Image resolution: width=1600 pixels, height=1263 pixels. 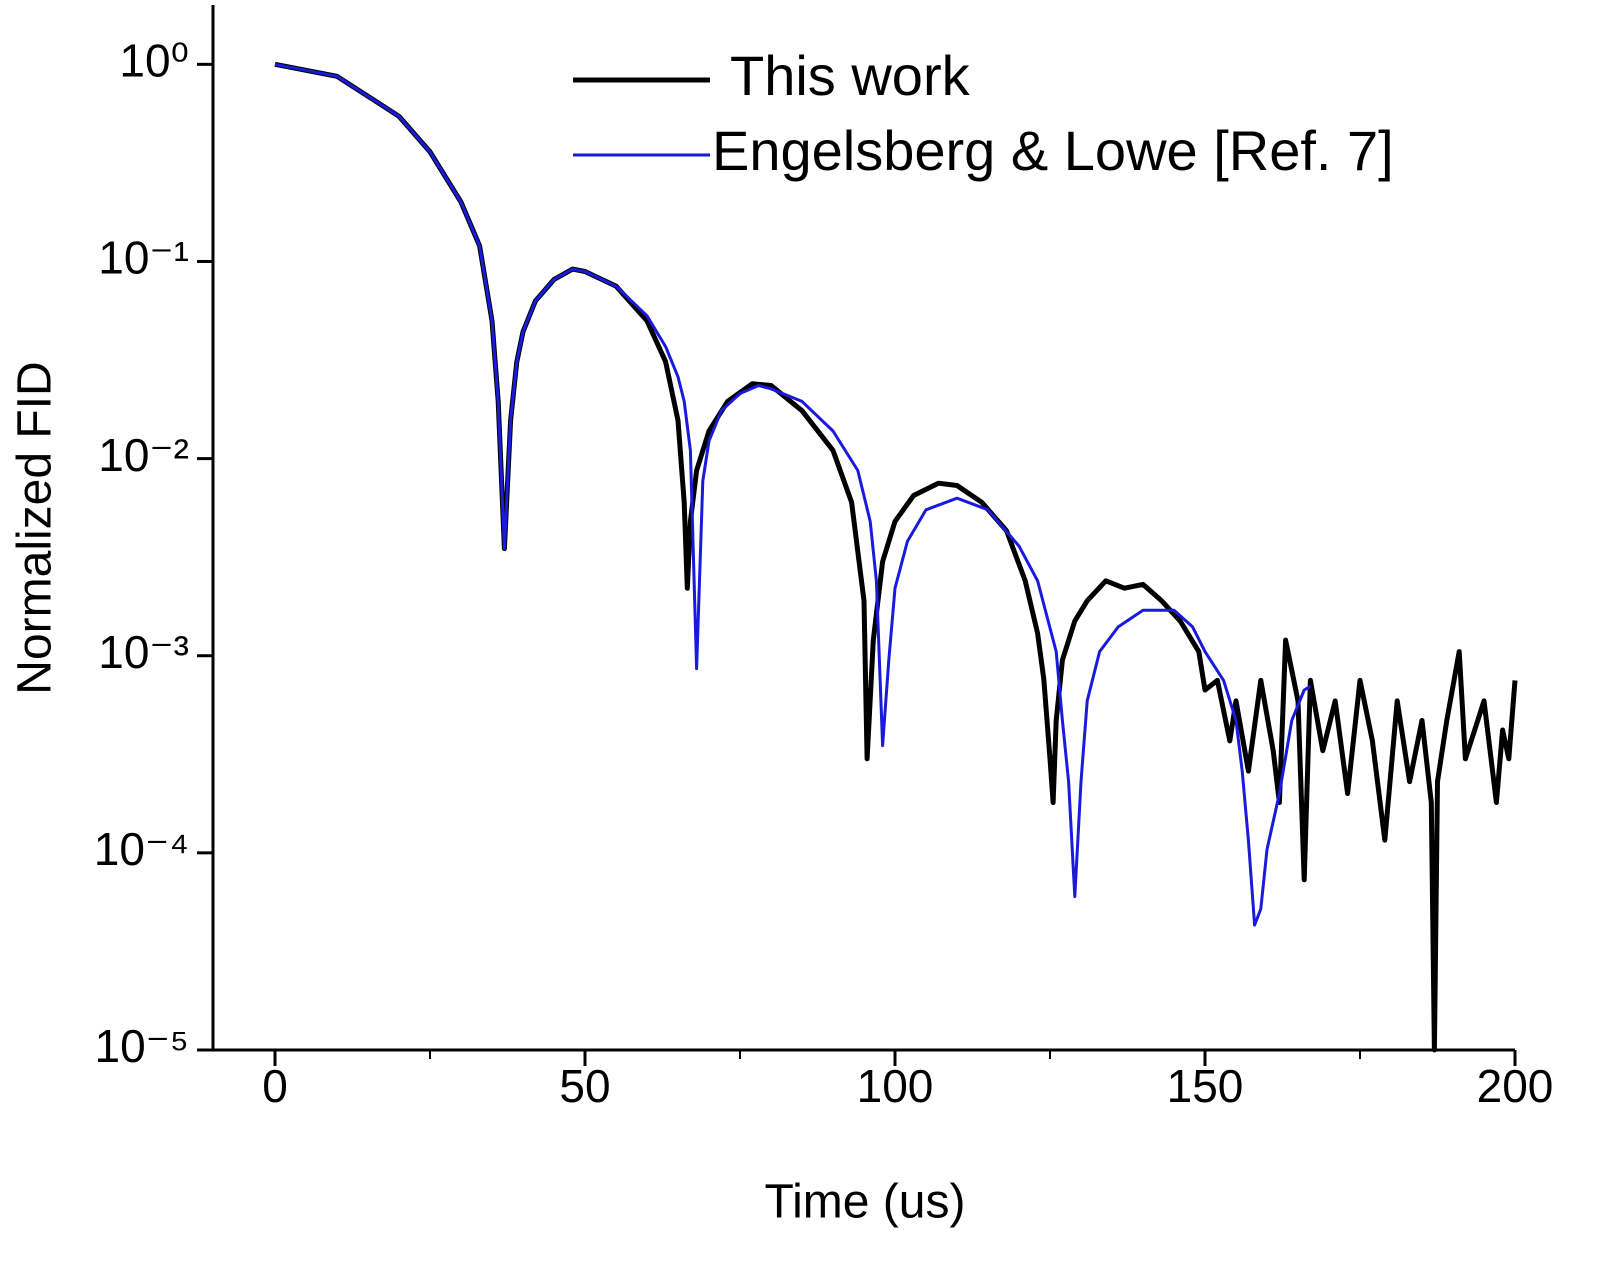 I want to click on x-tick-label: 100, so click(x=895, y=1086).